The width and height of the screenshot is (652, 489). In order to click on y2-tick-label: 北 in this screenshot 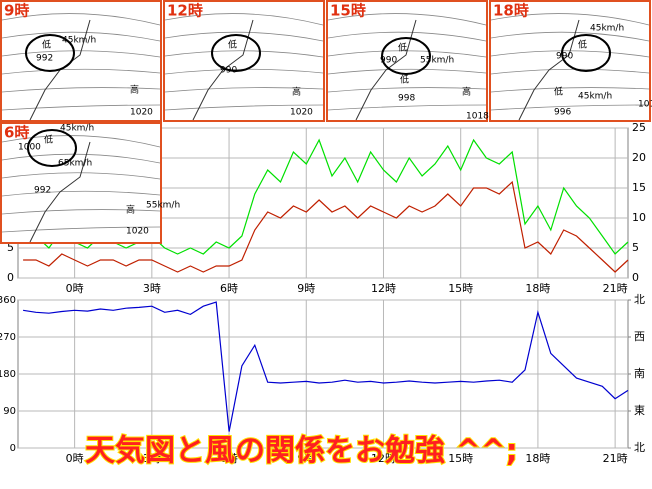, I will do `click(639, 299)`.